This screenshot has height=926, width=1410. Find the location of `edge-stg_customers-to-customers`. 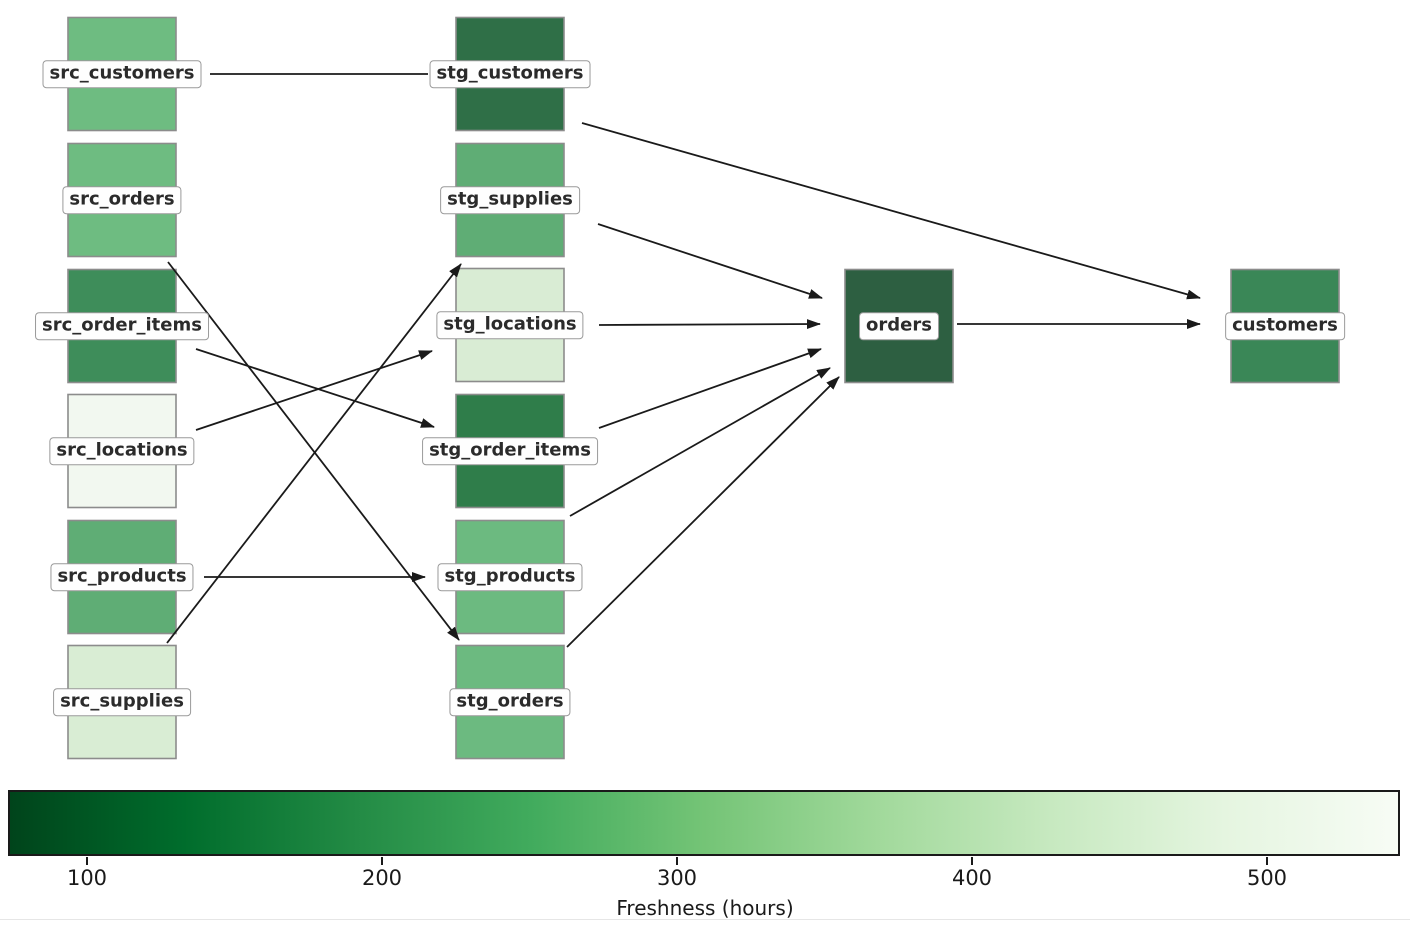

edge-stg_customers-to-customers is located at coordinates (891, 211).